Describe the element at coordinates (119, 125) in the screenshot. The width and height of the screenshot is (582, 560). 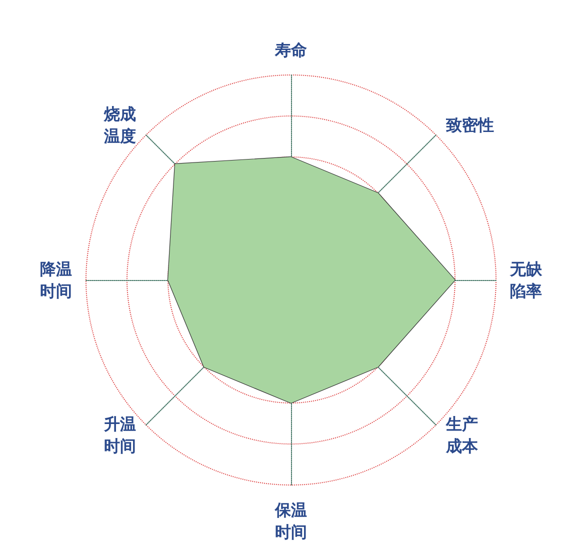
I see `spoke-label: 烧成温度` at that location.